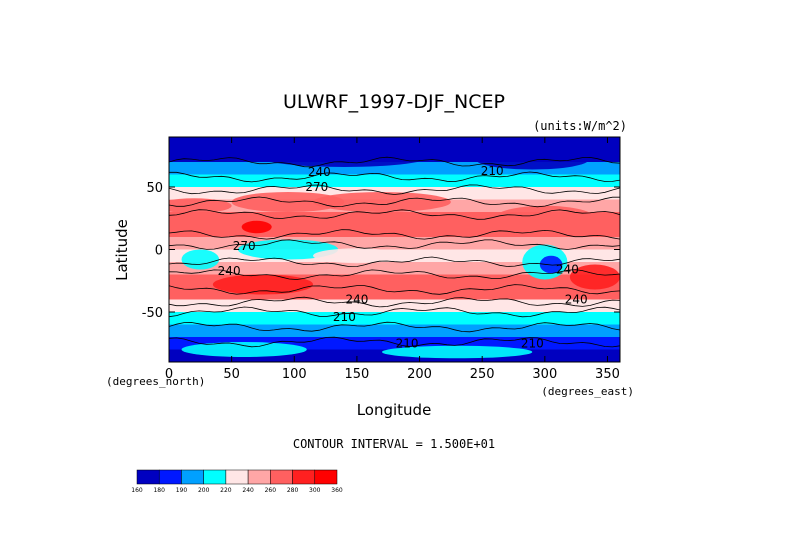 This screenshot has width=789, height=558. What do you see at coordinates (394, 444) in the screenshot?
I see `contour-interval-note: CONTOUR INTERVAL = 1.500E+01` at bounding box center [394, 444].